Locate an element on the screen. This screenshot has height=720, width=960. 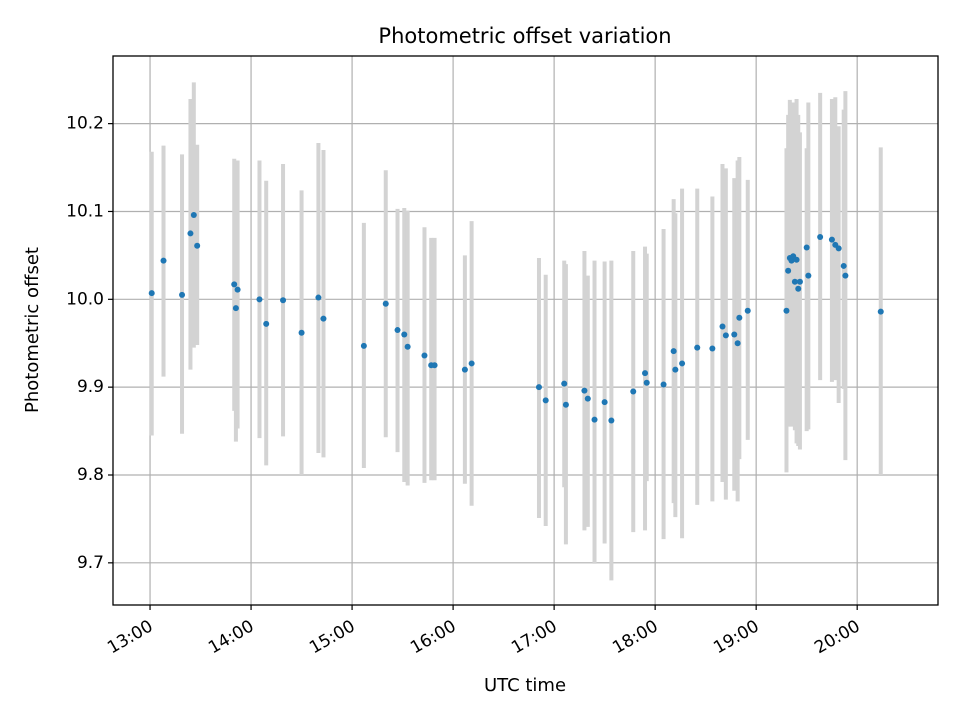
y-tick-label: 9.8 is located at coordinates (90, 475).